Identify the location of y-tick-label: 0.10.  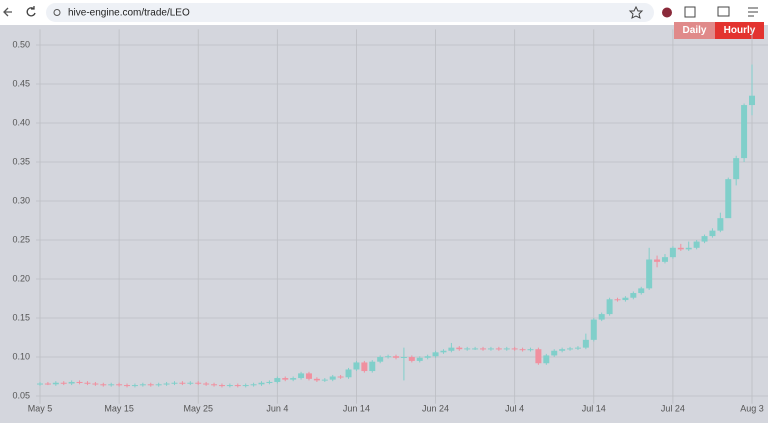
(21, 356).